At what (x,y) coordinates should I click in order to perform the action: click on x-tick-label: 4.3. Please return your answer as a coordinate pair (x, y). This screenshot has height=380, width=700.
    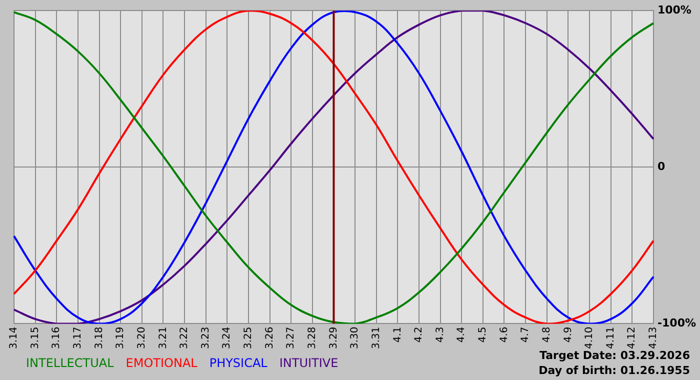
    Looking at the image, I should click on (440, 334).